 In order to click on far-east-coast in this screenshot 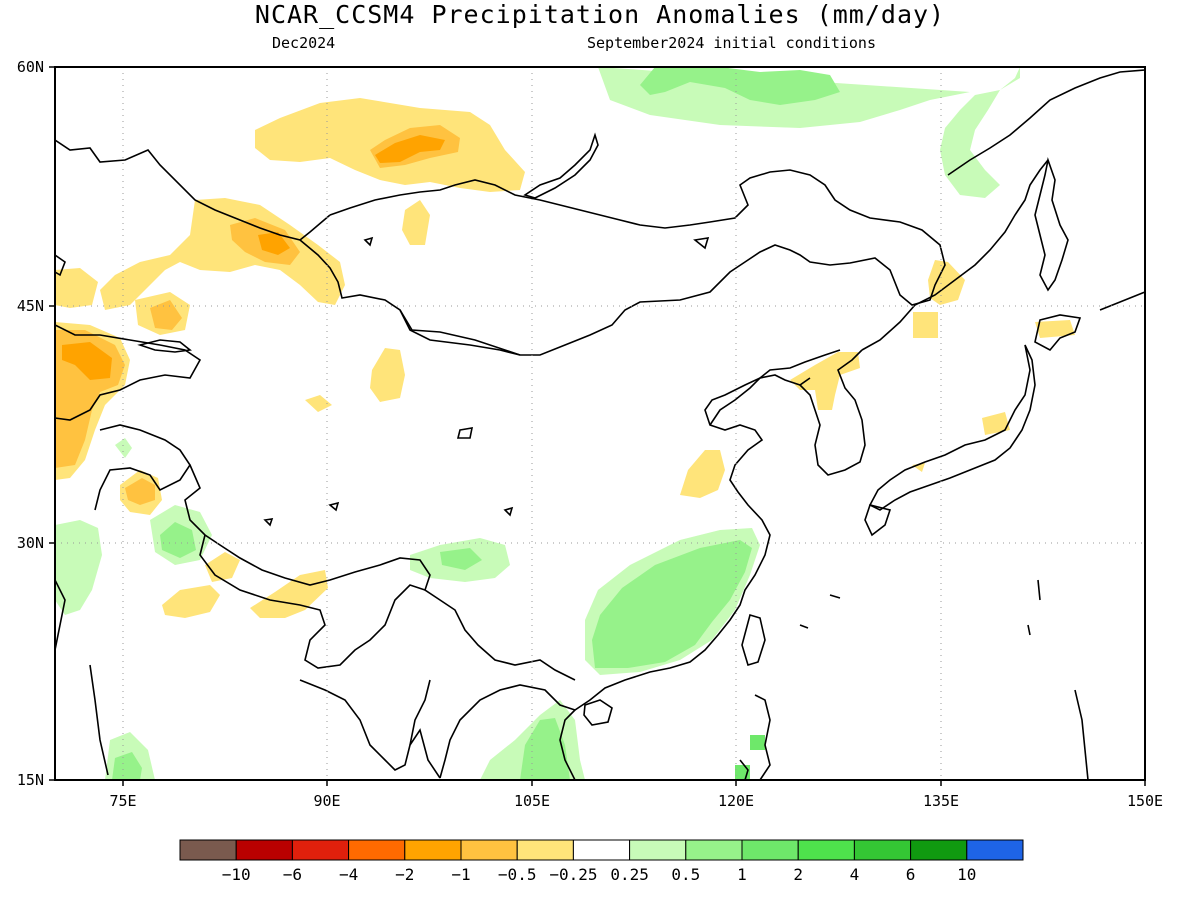, I will do `click(1003, 210)`.